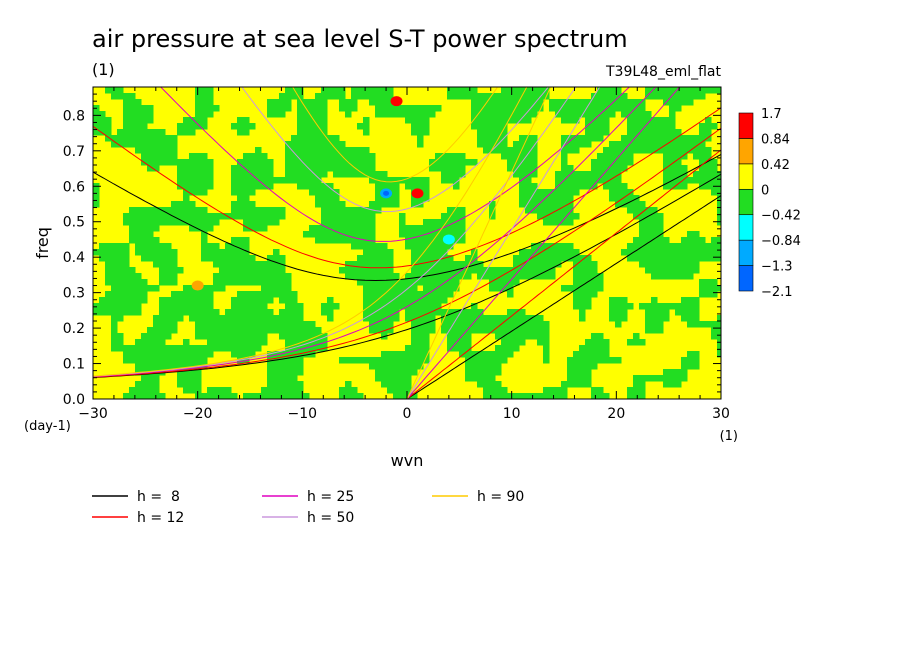 Image resolution: width=904 pixels, height=654 pixels. Describe the element at coordinates (47, 426) in the screenshot. I see `y-axis-unit: (day-1)` at that location.